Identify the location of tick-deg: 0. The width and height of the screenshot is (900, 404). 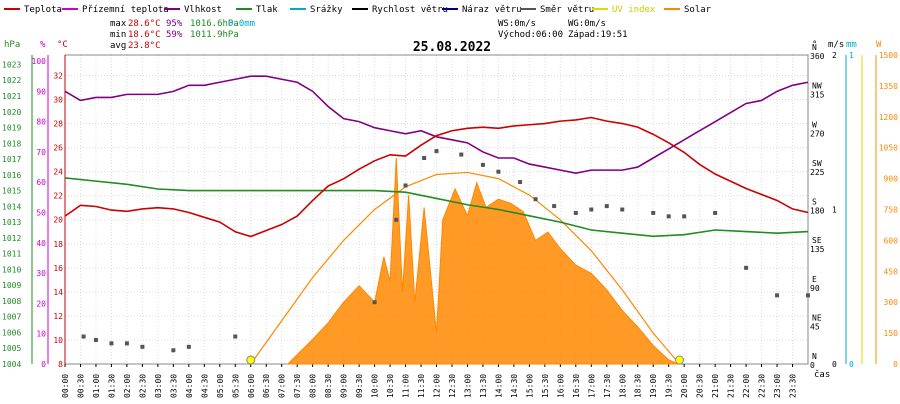
(812, 365).